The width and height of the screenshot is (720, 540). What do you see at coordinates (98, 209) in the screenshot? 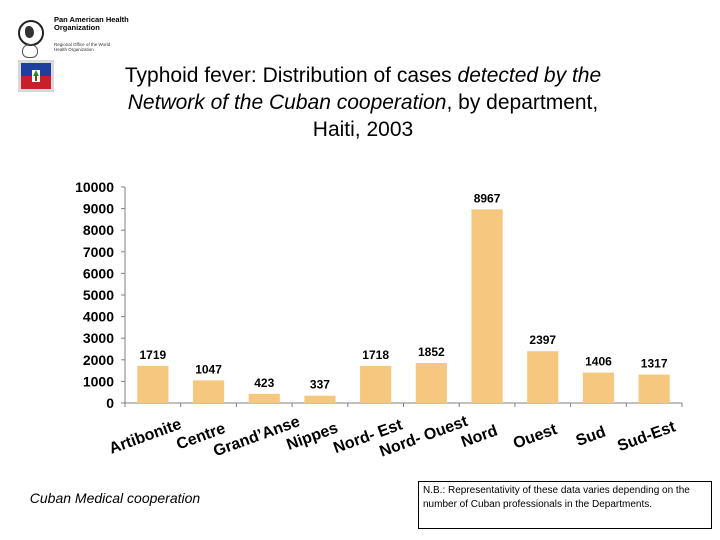
I see `y-tick-label: 9000` at bounding box center [98, 209].